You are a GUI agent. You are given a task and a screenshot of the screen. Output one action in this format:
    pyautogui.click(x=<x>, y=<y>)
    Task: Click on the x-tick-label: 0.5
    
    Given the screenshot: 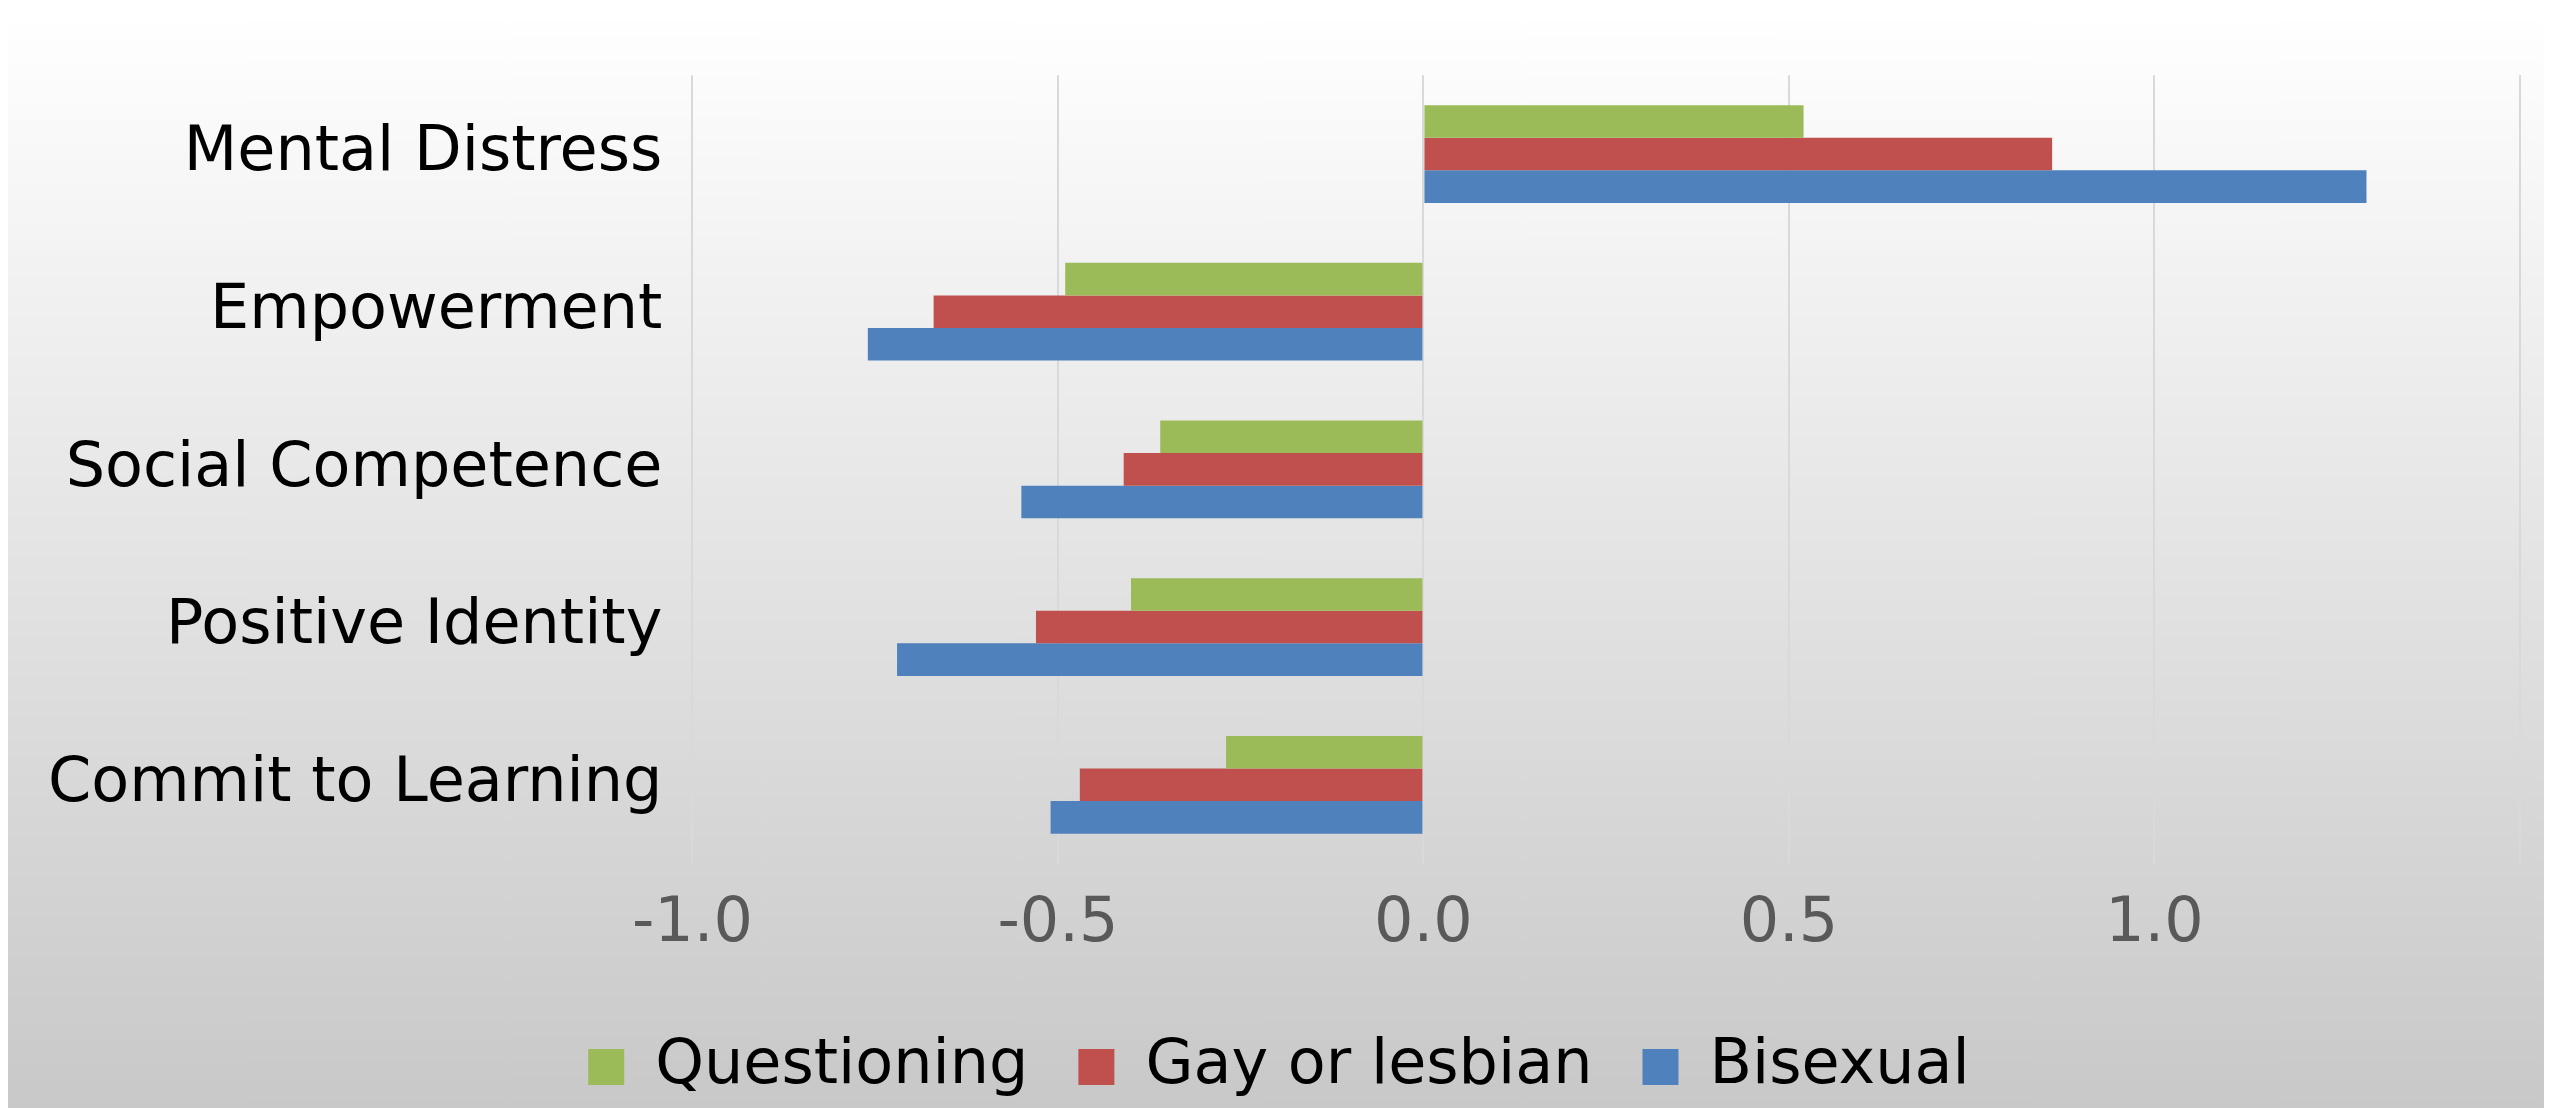 What is the action you would take?
    pyautogui.click(x=1789, y=919)
    